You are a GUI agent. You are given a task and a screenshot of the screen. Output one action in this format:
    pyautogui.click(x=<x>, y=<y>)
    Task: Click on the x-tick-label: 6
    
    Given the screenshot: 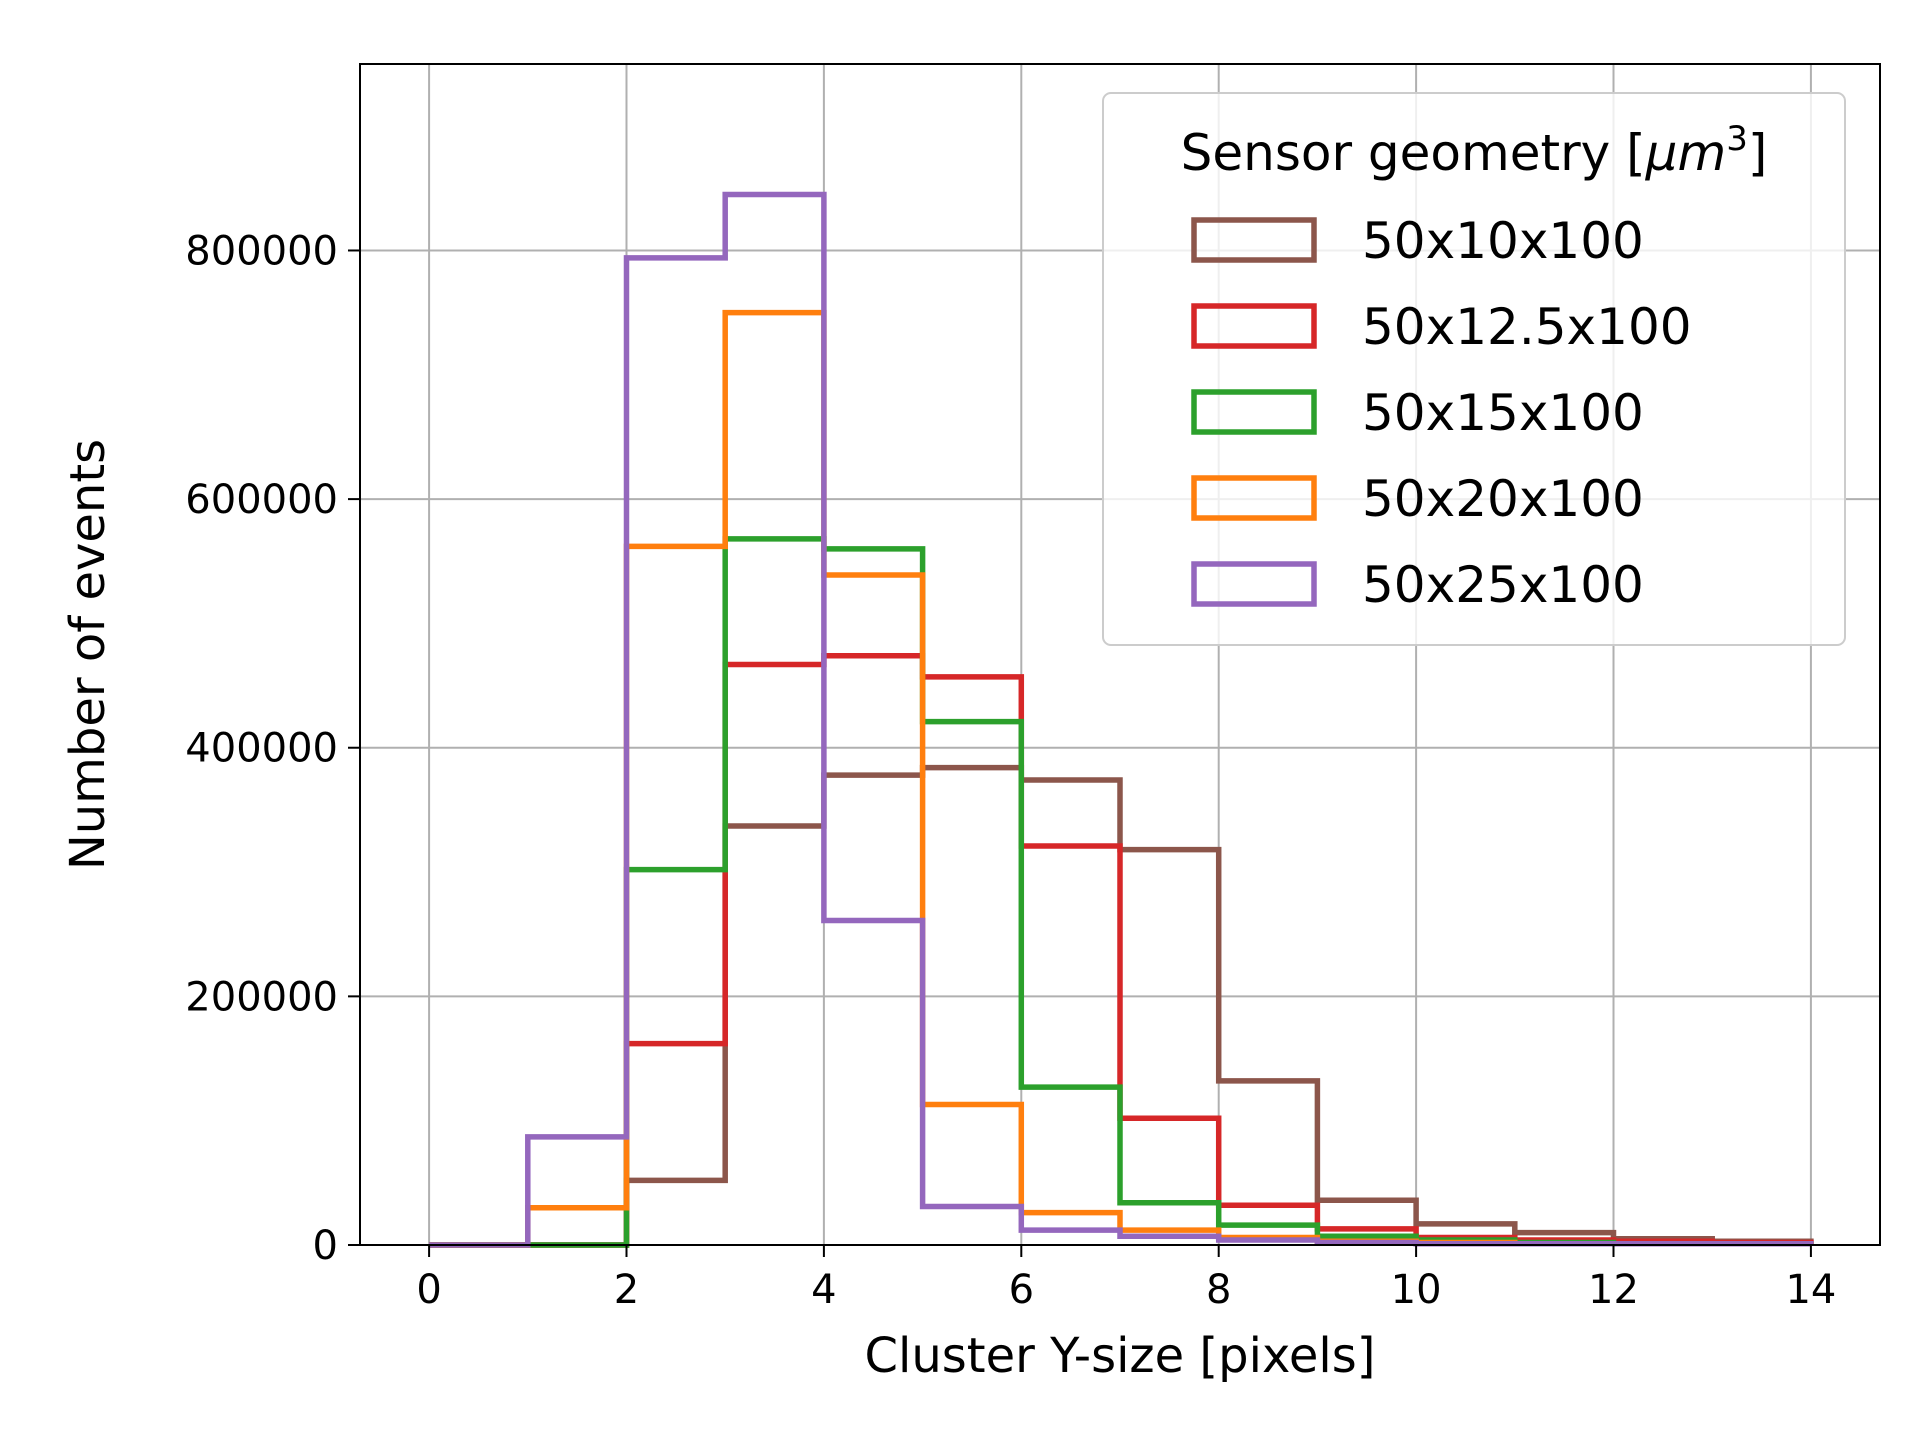 What is the action you would take?
    pyautogui.click(x=1021, y=1290)
    